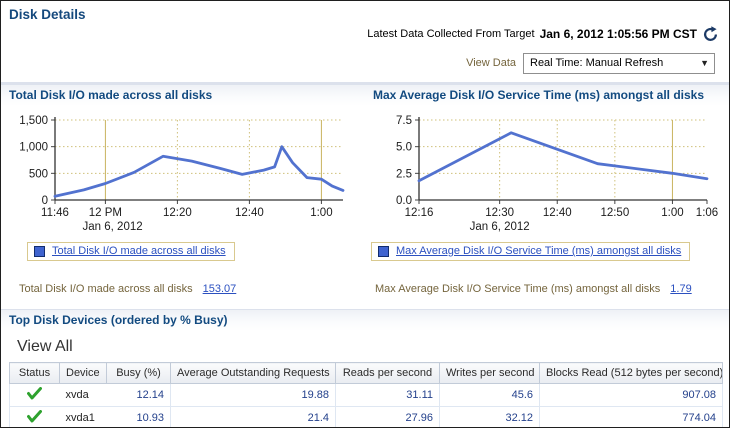 Image resolution: width=730 pixels, height=428 pixels. What do you see at coordinates (489, 395) in the screenshot?
I see `value-cell: 45.6` at bounding box center [489, 395].